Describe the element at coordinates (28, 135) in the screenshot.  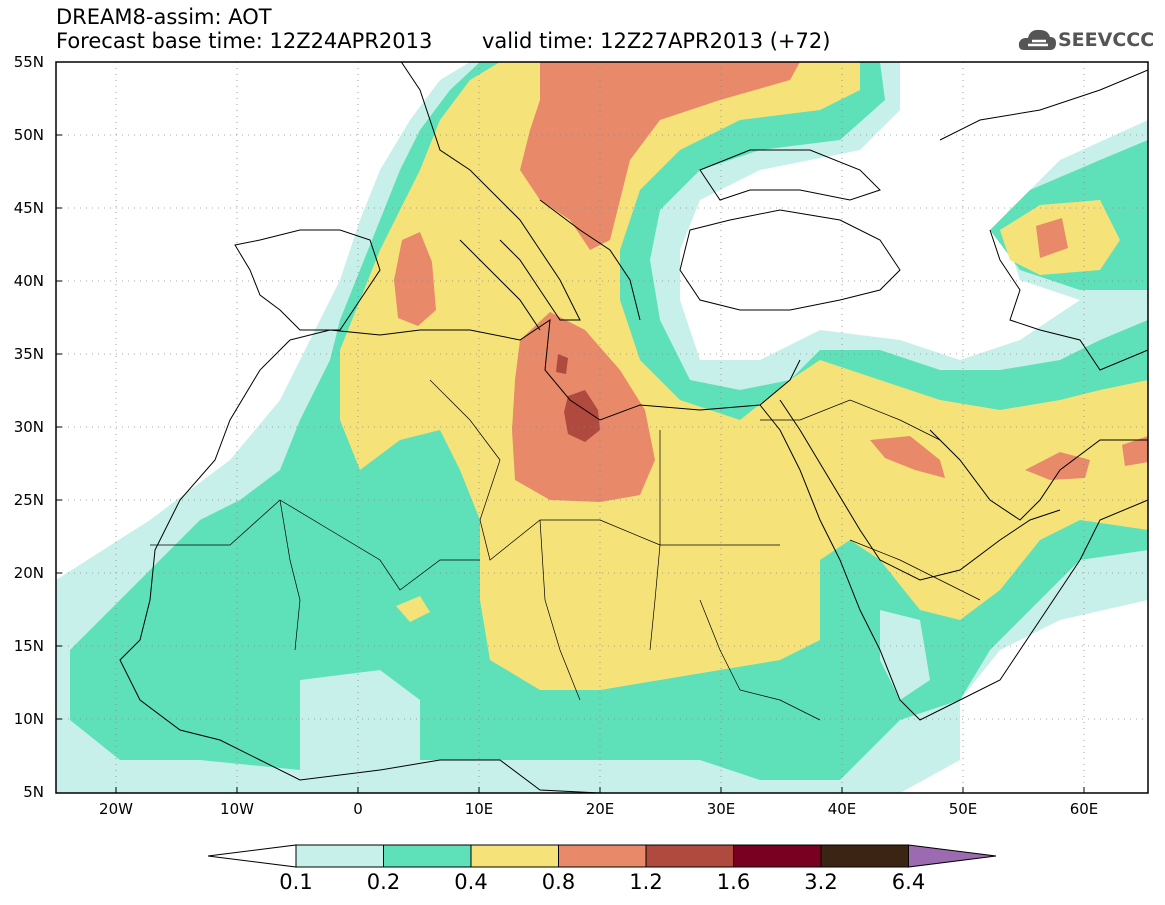
I see `lat-label-50n: 50N` at that location.